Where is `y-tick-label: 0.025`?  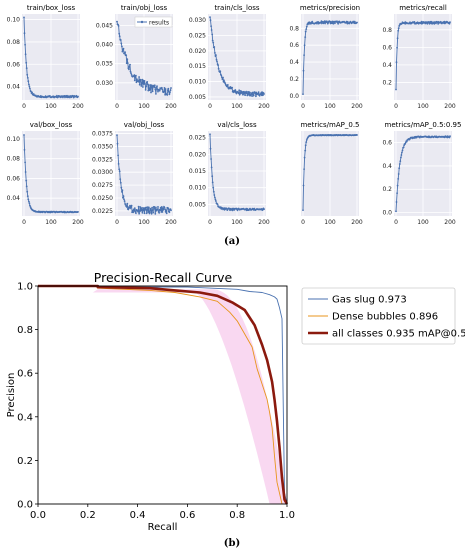
y-tick-label: 0.025 is located at coordinates (197, 36).